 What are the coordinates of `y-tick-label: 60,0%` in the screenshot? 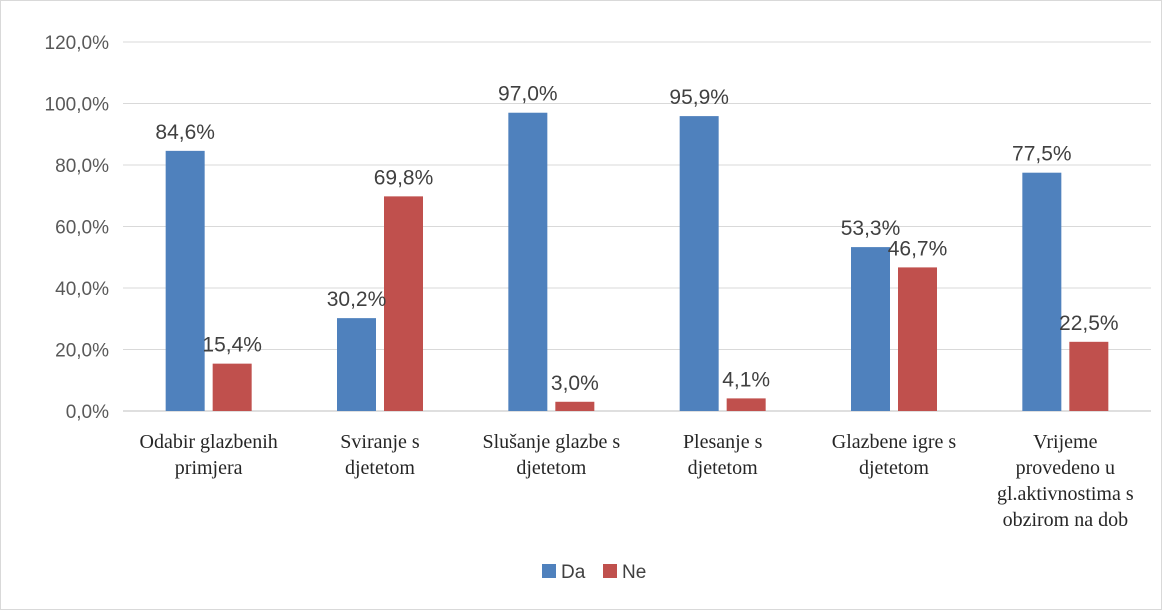 It's located at (82, 228).